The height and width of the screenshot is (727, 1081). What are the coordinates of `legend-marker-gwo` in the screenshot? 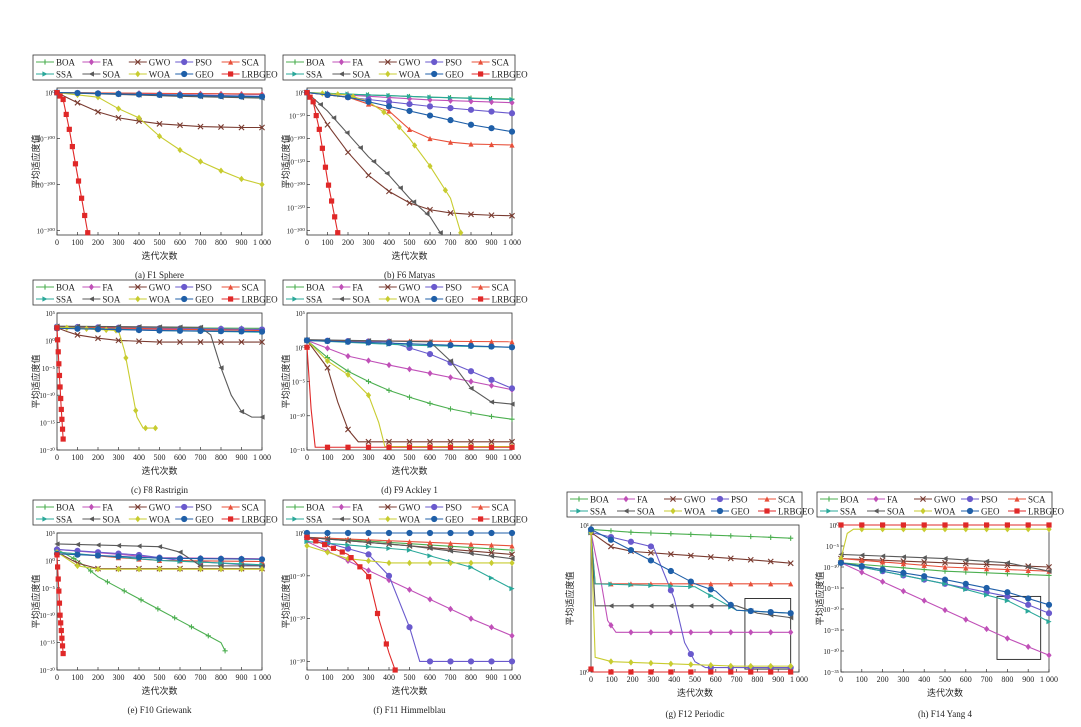 It's located at (137, 287).